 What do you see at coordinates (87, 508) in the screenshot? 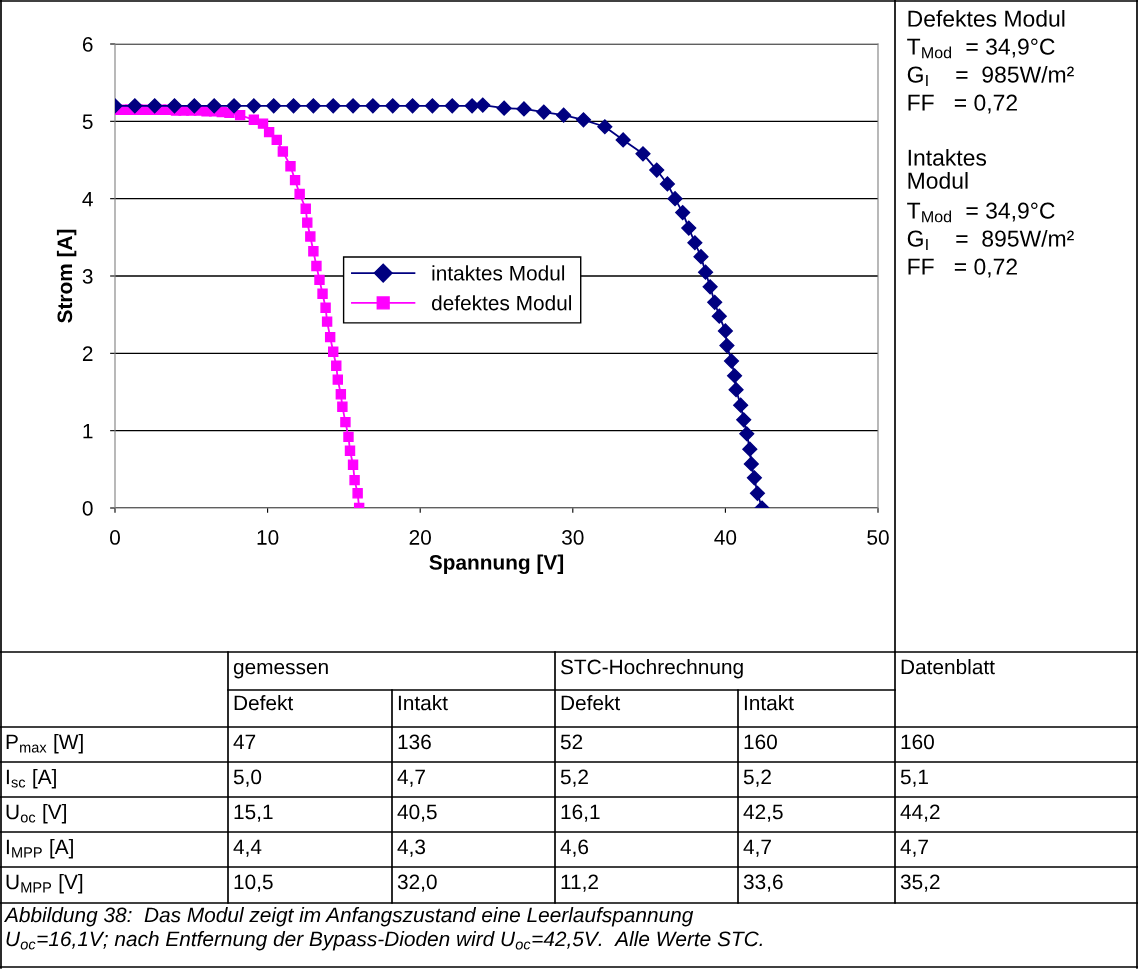
I see `y-tick-label: 0` at bounding box center [87, 508].